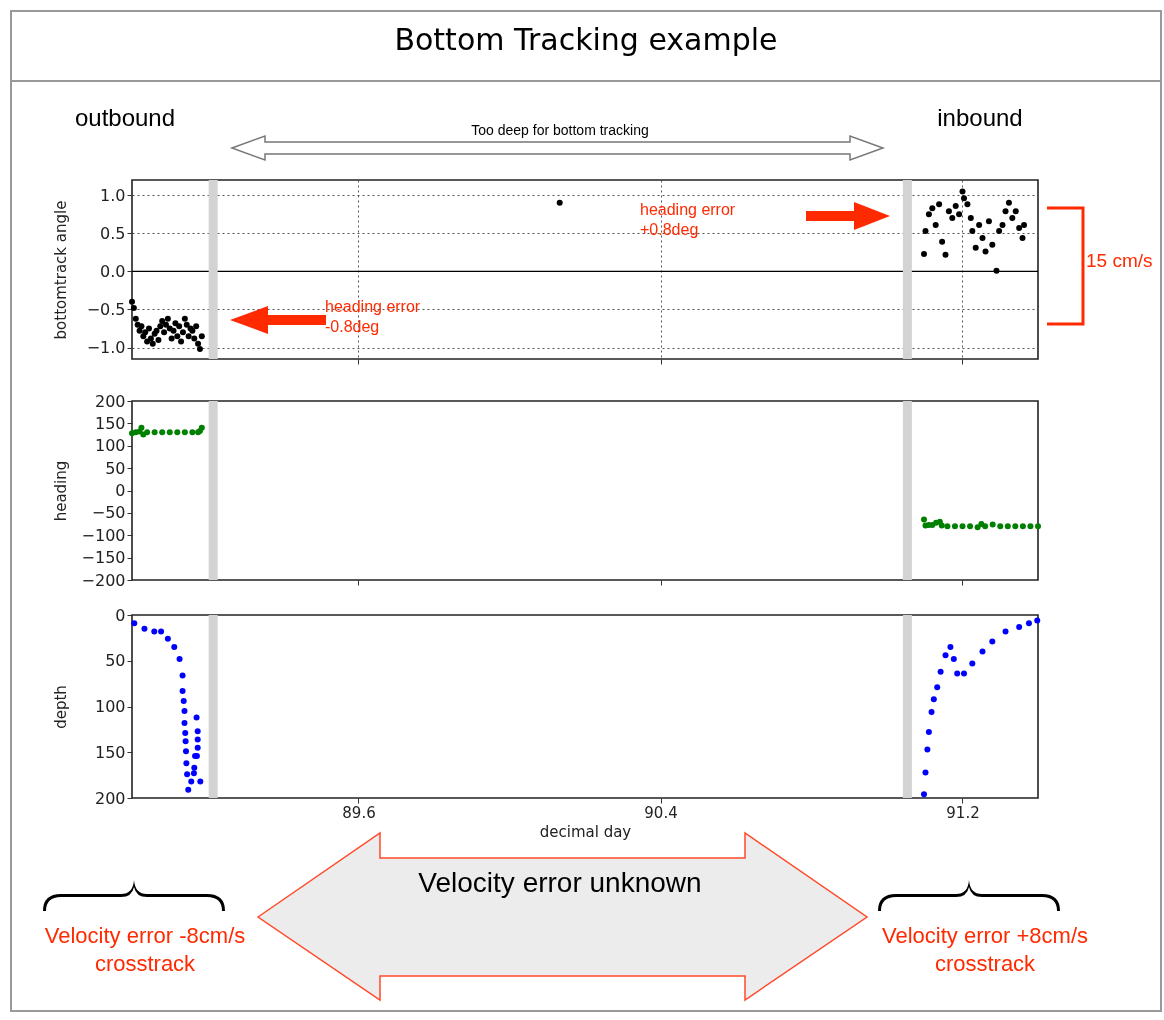  I want to click on text: Velocity error -8cm/s crosstrack, so click(145, 949).